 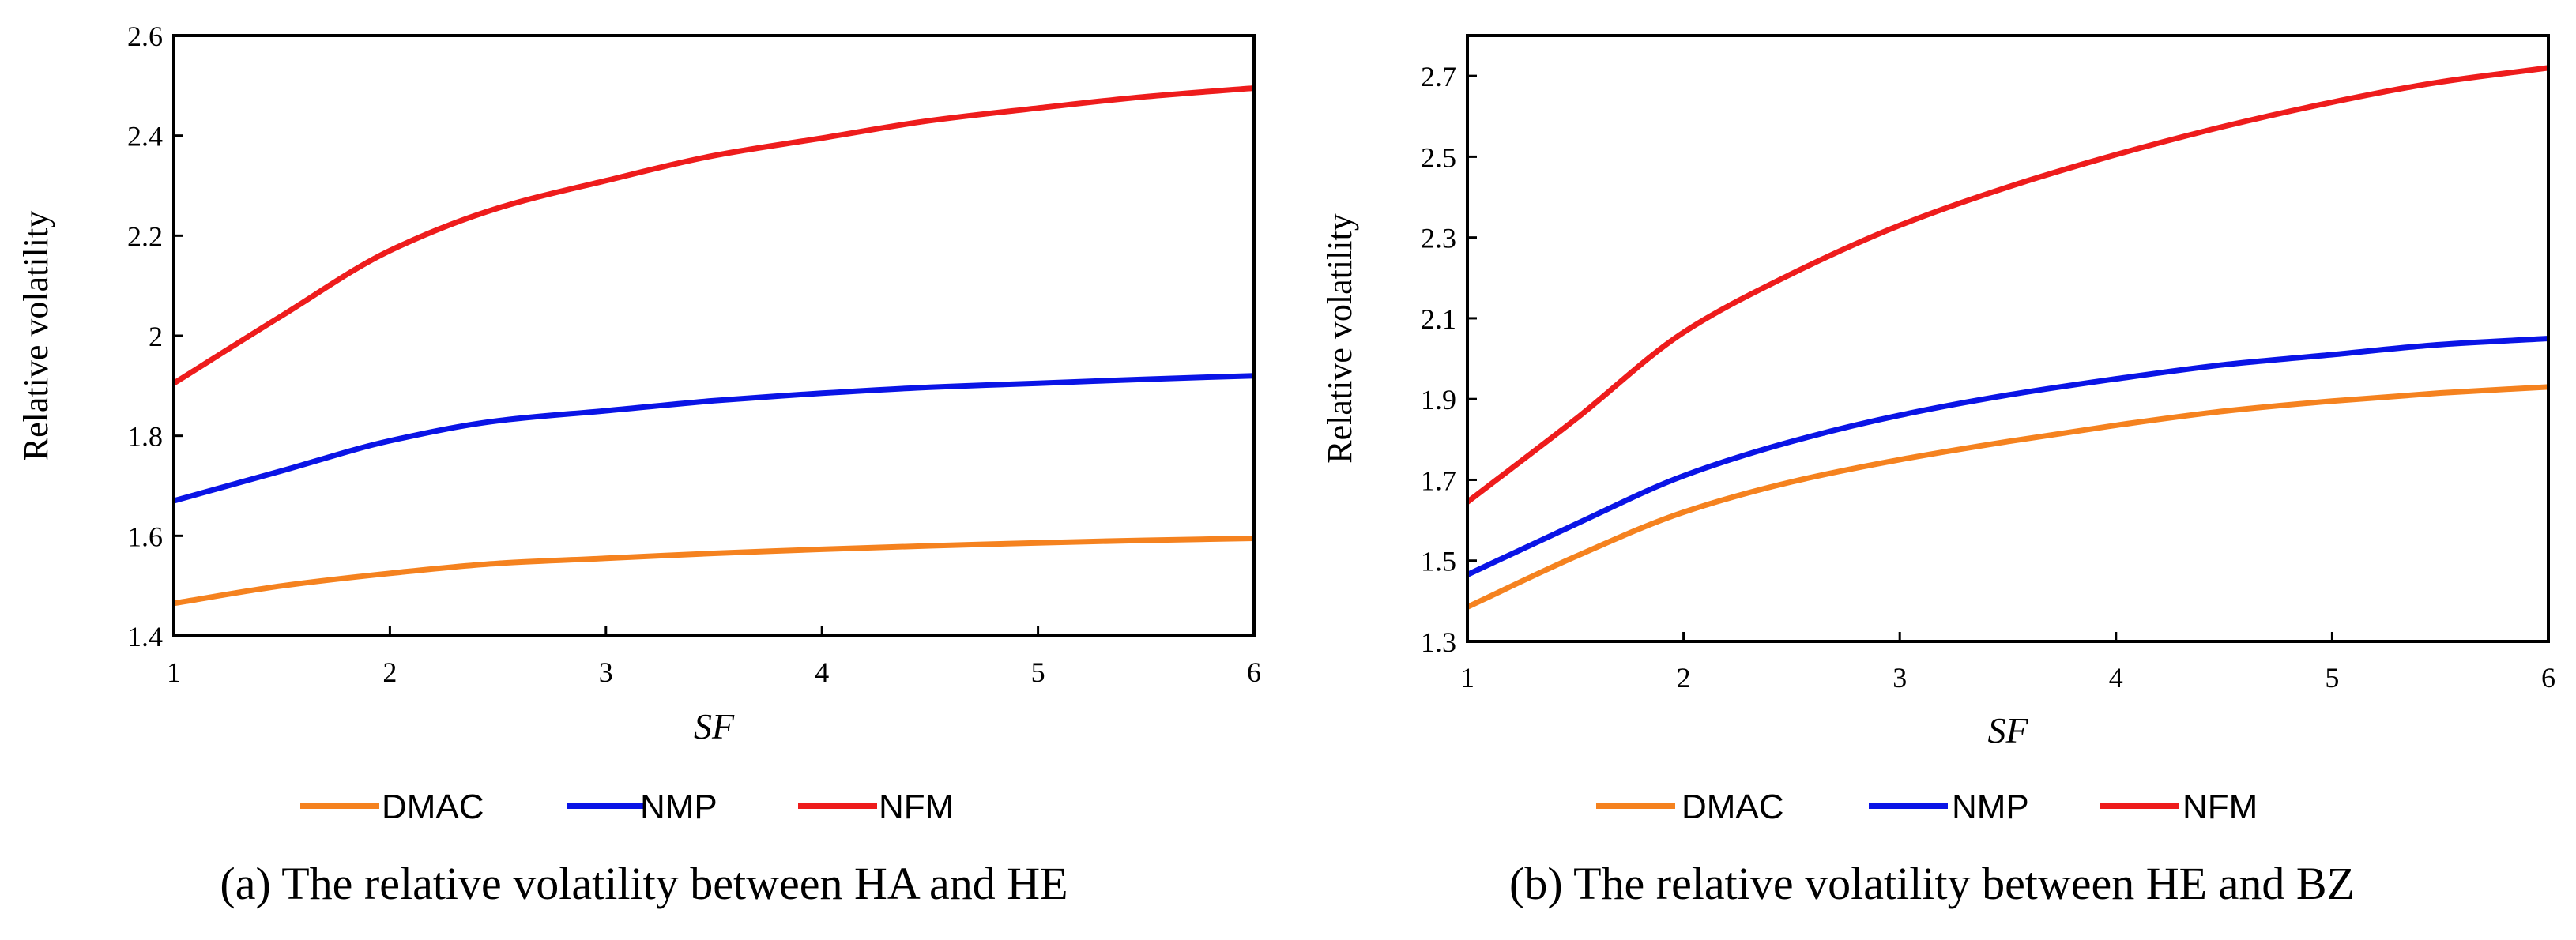 What do you see at coordinates (1438, 561) in the screenshot?
I see `y-tick-label: 1.5` at bounding box center [1438, 561].